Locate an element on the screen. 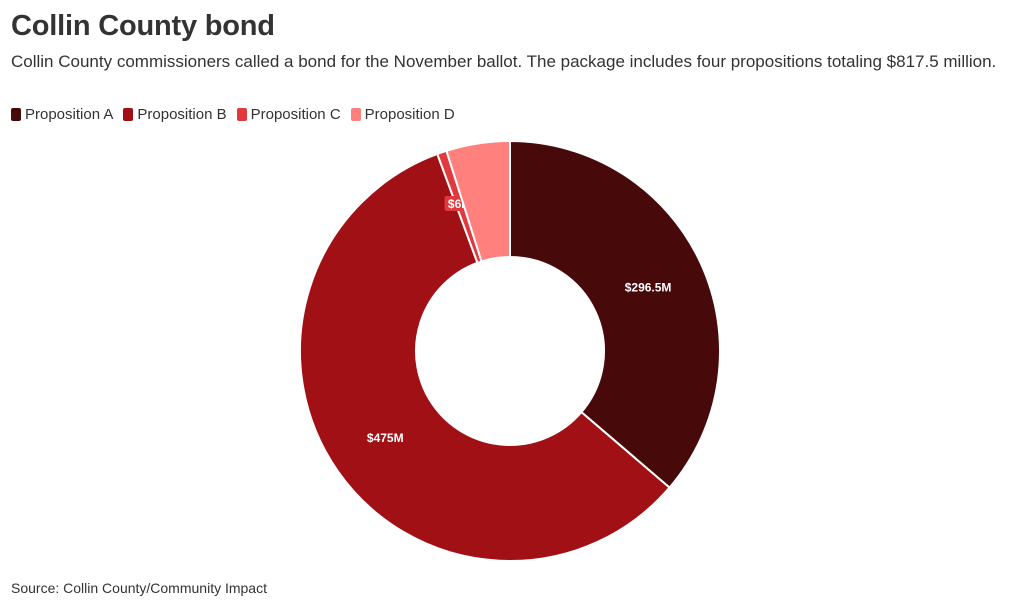  legend-item-proposition-d: Proposition D is located at coordinates (402, 114).